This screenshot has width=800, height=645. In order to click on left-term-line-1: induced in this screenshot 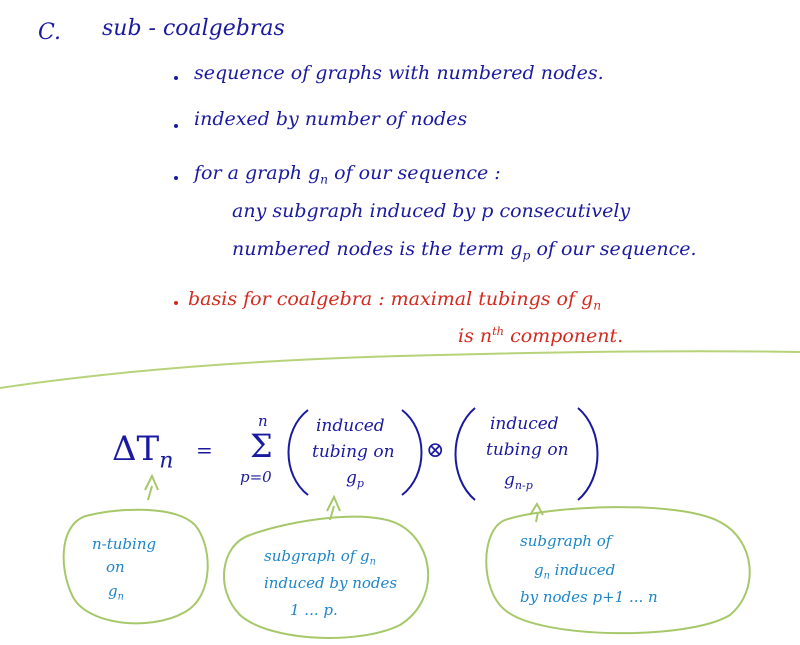, I will do `click(350, 426)`.